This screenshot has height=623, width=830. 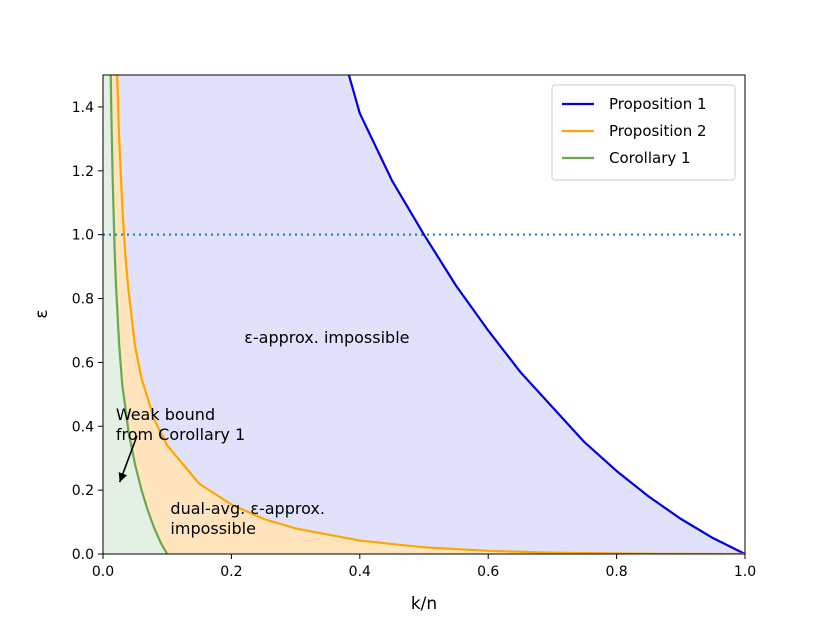 I want to click on annotation-line: impossible, so click(x=213, y=528).